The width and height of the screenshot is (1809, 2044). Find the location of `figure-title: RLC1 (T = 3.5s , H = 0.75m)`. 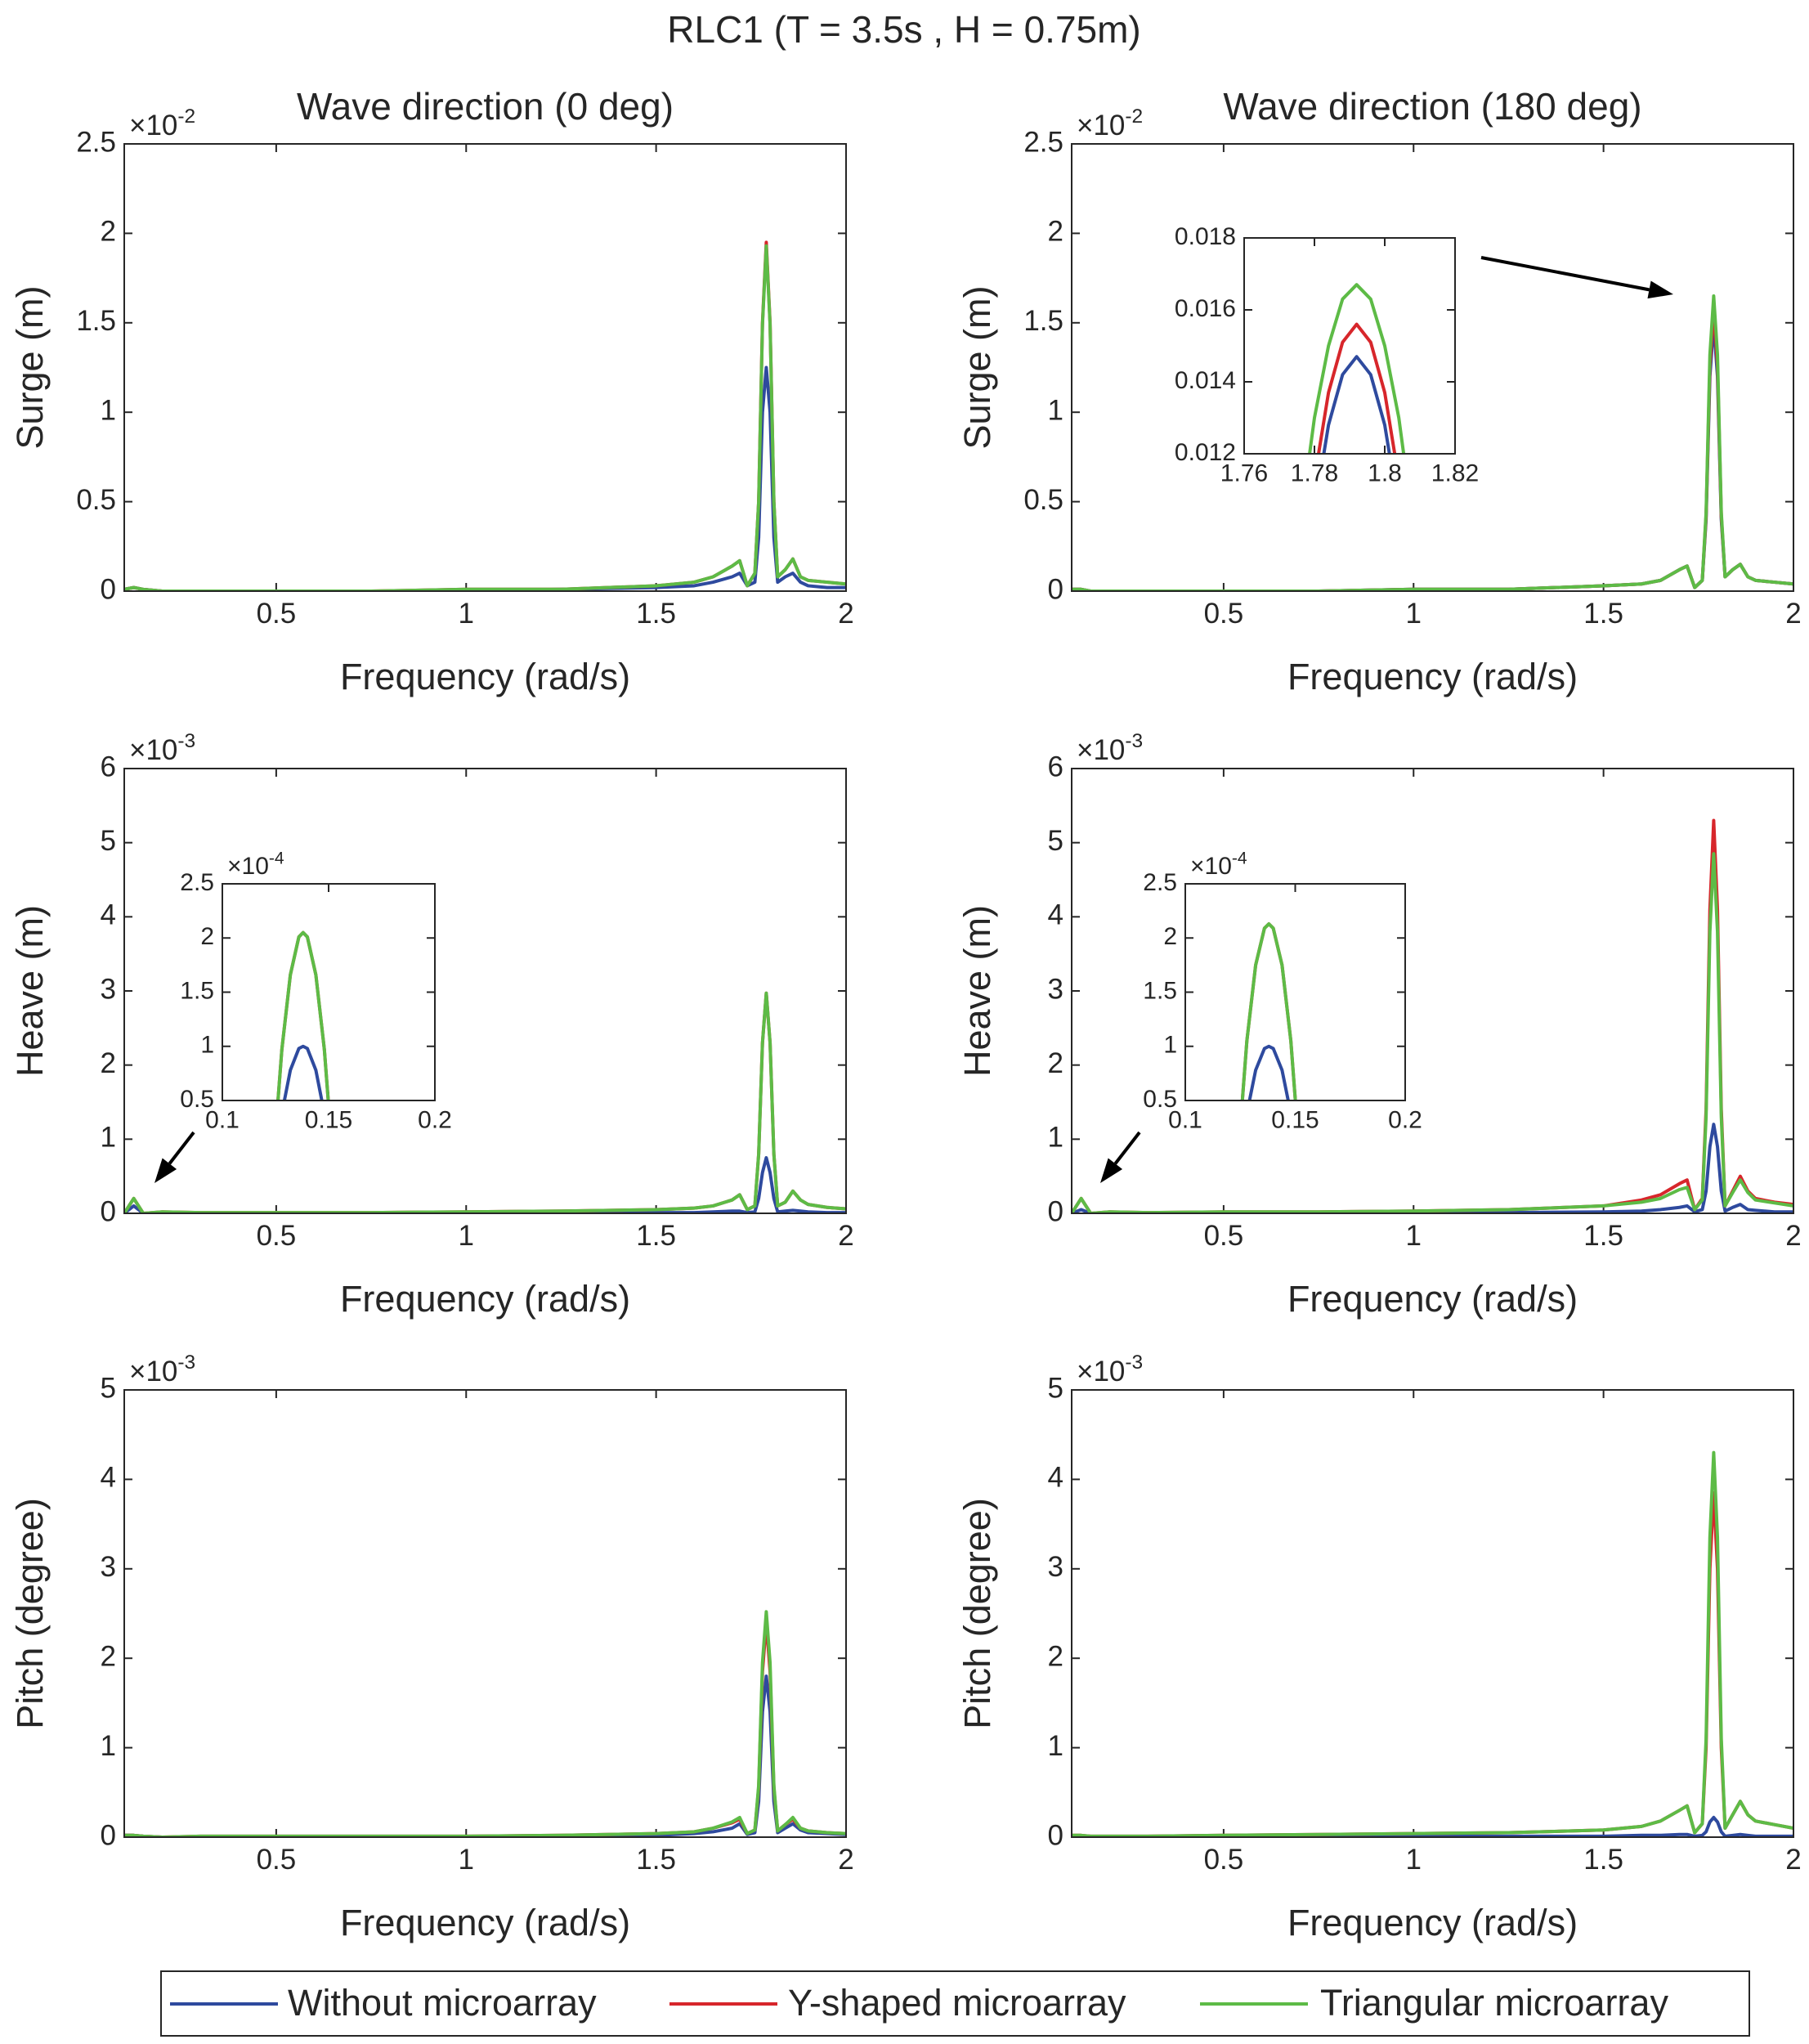

figure-title: RLC1 (T = 3.5s , H = 0.75m) is located at coordinates (904, 30).